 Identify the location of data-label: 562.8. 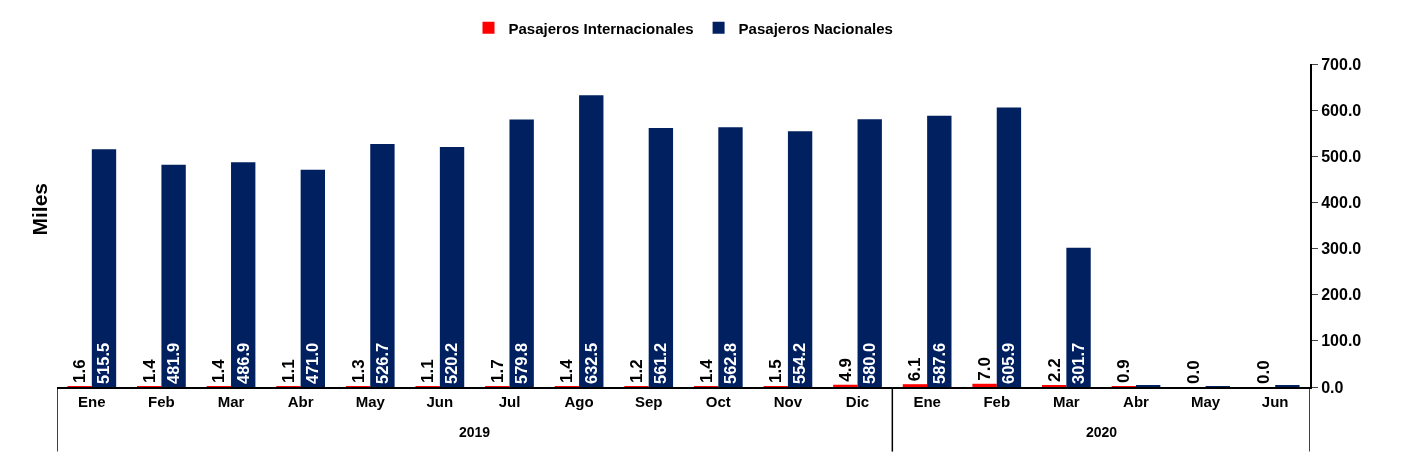
(729, 363).